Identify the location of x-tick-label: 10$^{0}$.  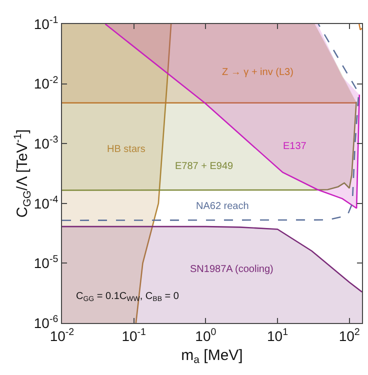
(206, 335).